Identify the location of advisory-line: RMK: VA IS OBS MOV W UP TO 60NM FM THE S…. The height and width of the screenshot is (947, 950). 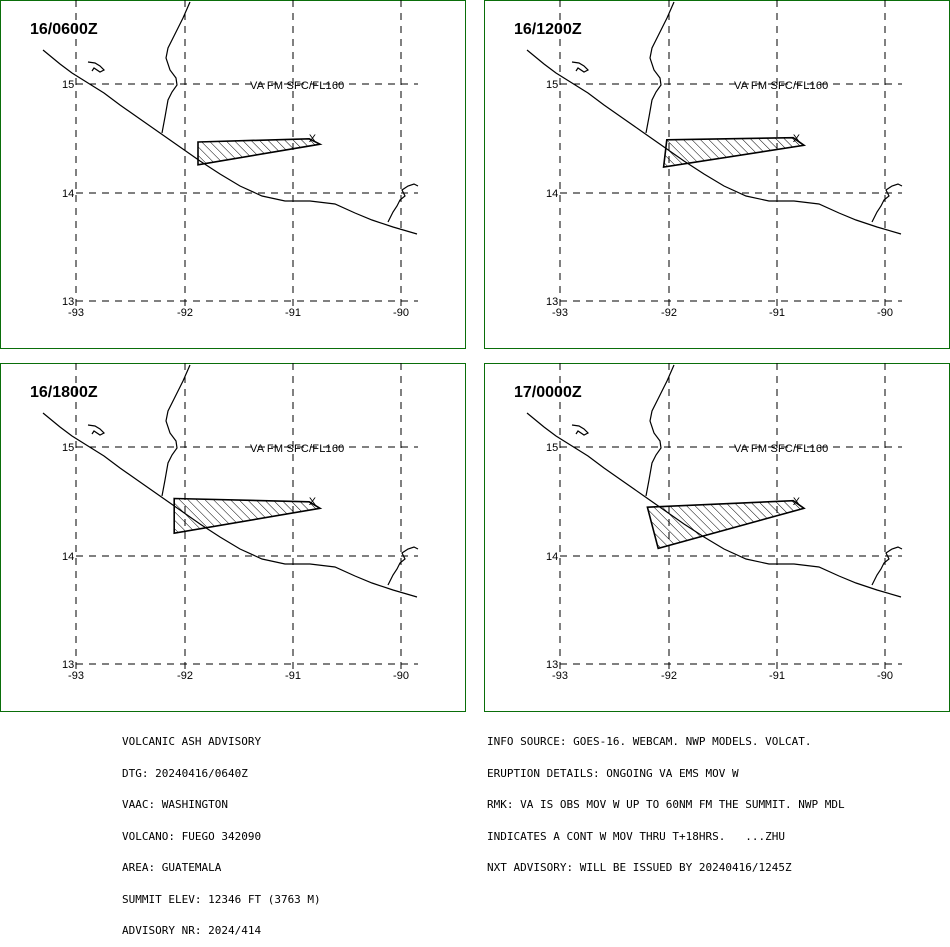
(666, 804).